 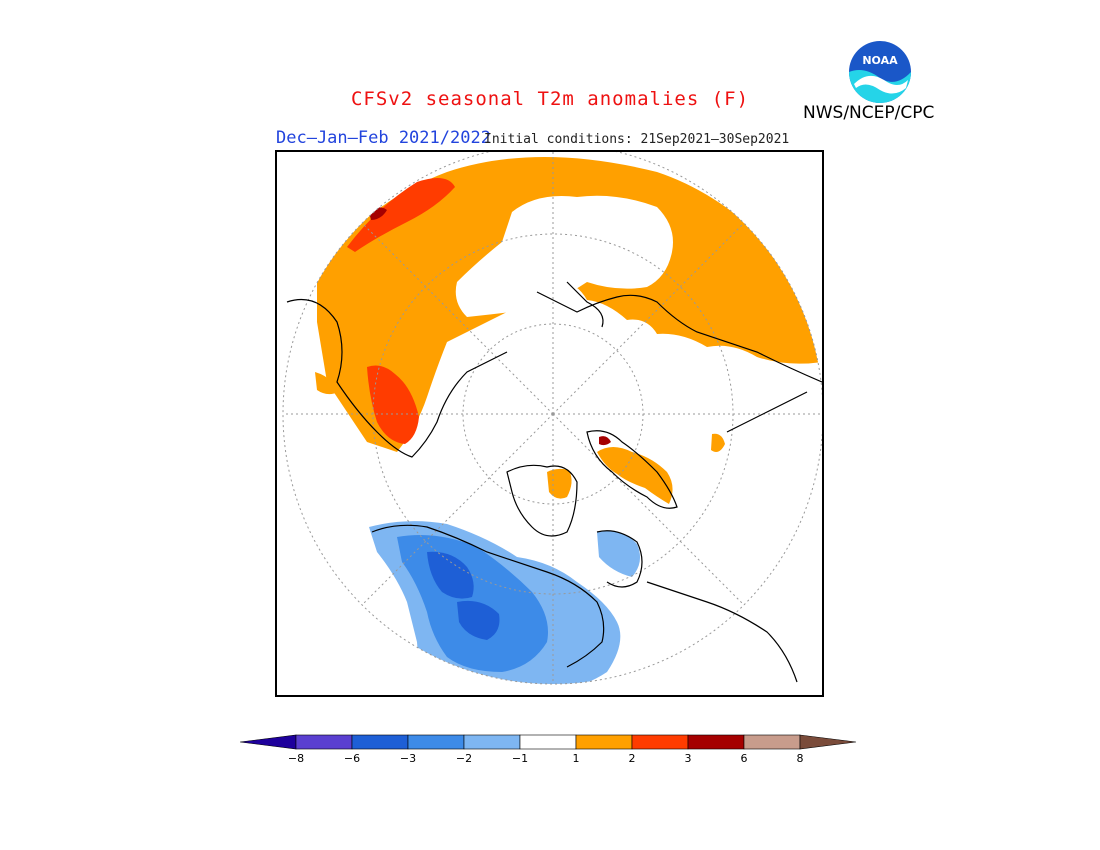 I want to click on colorbar-arrow-low, so click(x=268, y=742).